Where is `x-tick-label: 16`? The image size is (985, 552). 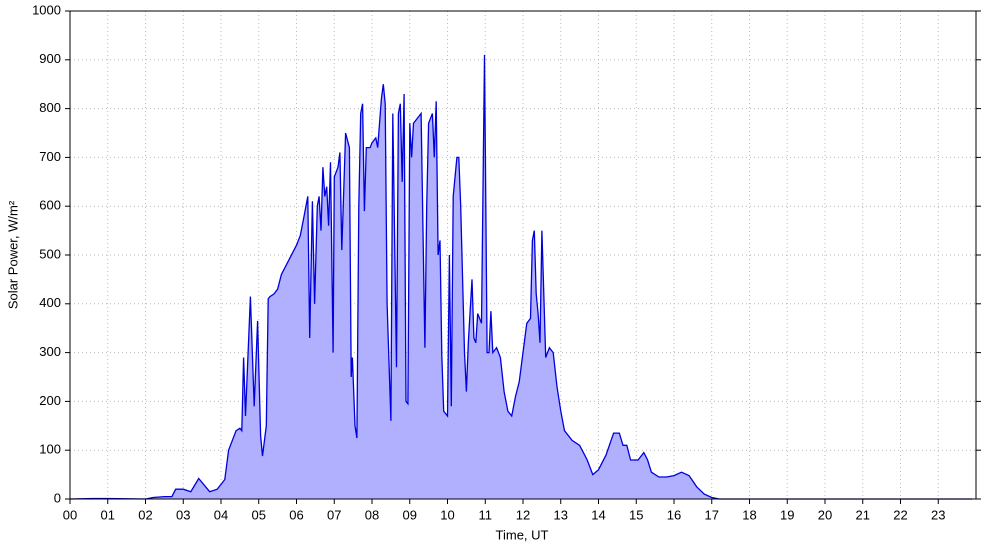
x-tick-label: 16 is located at coordinates (674, 514).